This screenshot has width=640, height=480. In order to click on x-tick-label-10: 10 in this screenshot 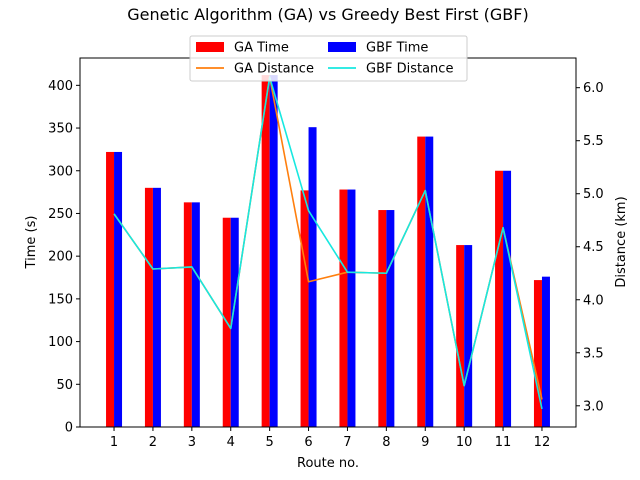, I will do `click(464, 442)`.